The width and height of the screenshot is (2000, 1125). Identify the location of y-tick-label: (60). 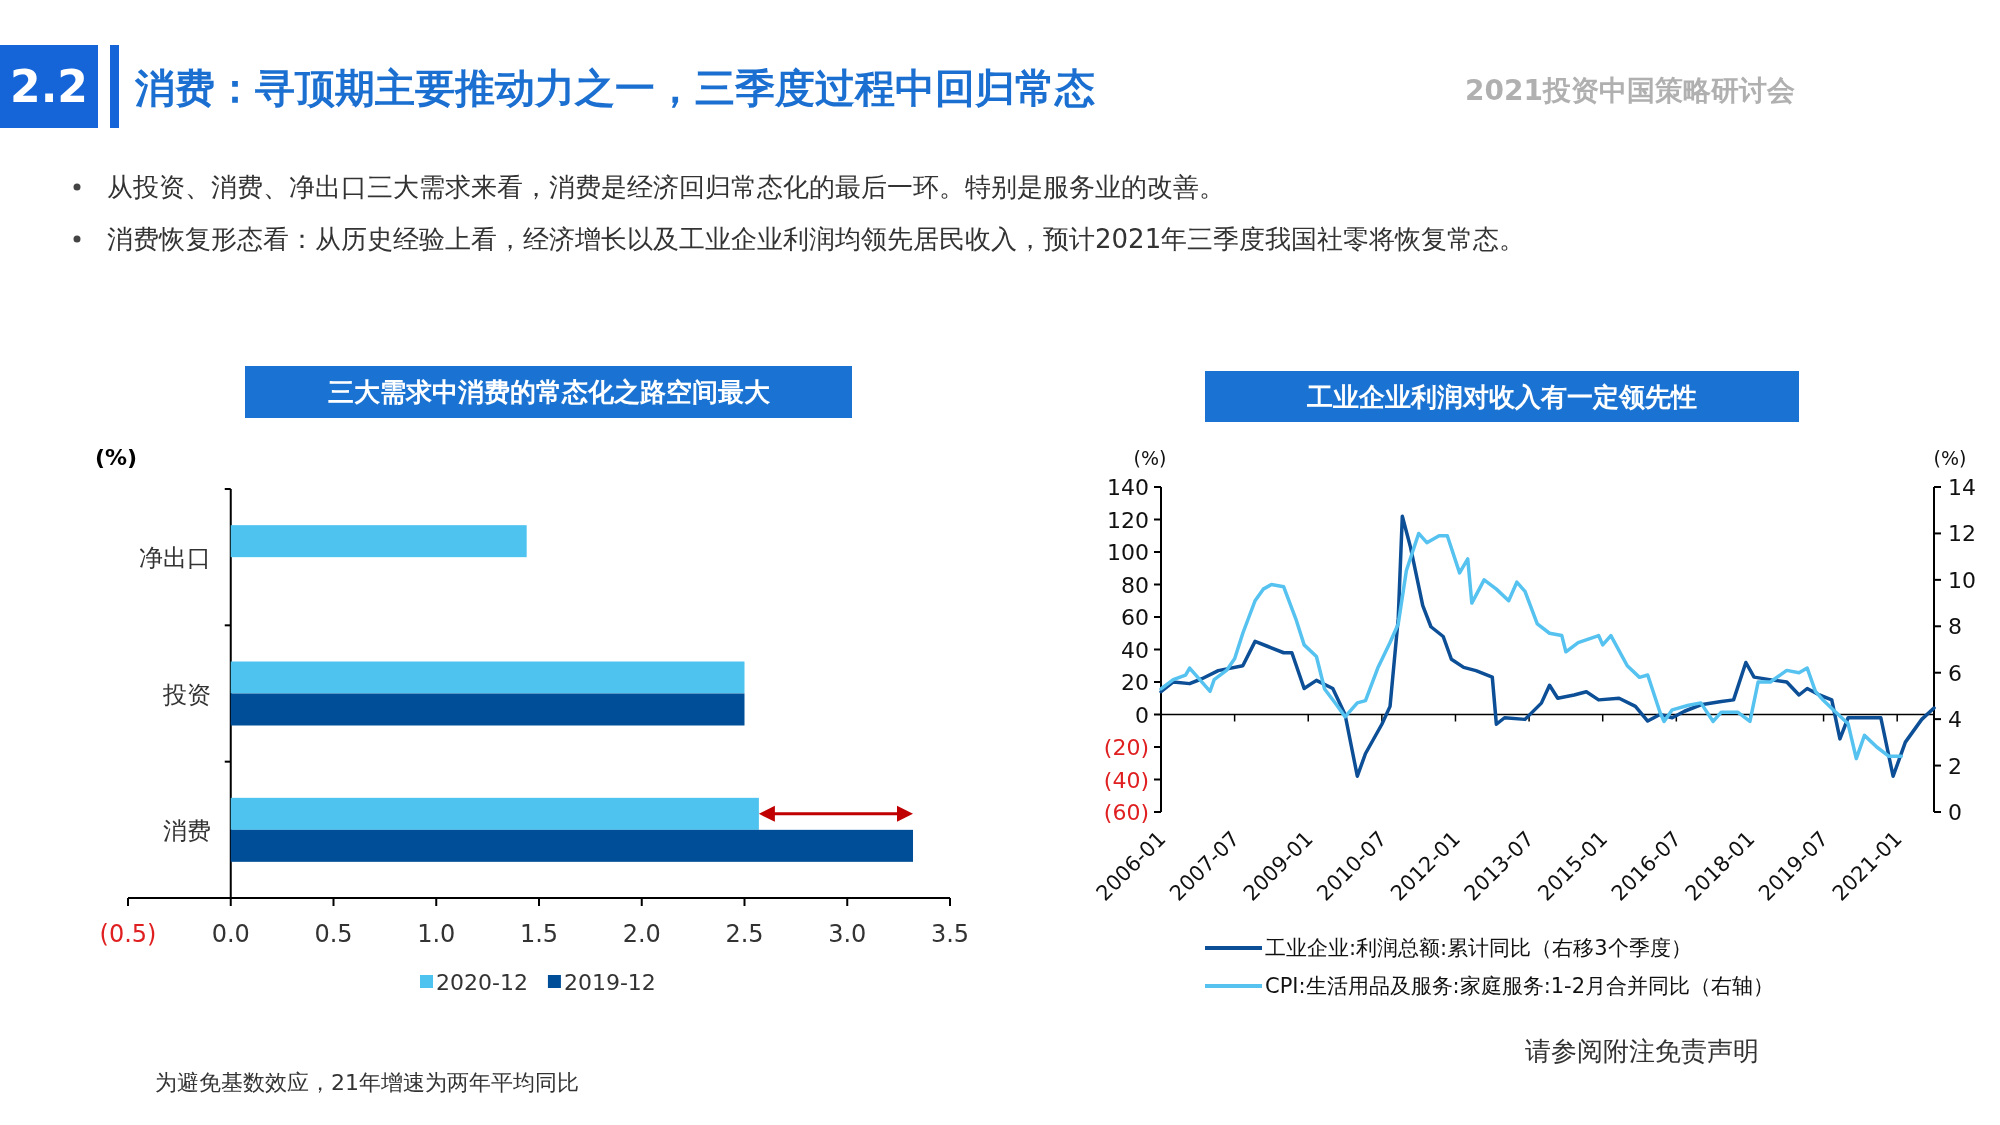
(1126, 812).